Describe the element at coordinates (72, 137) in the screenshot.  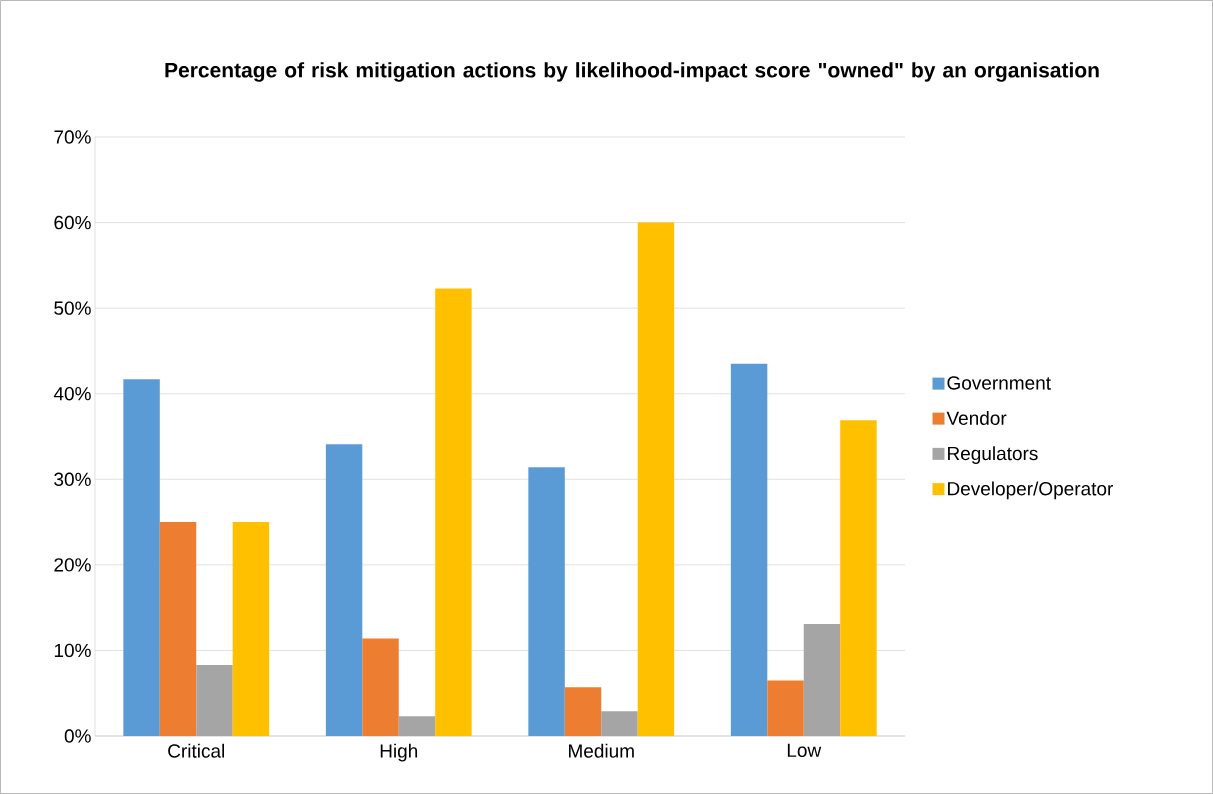
I see `y-tick-label: 70%` at that location.